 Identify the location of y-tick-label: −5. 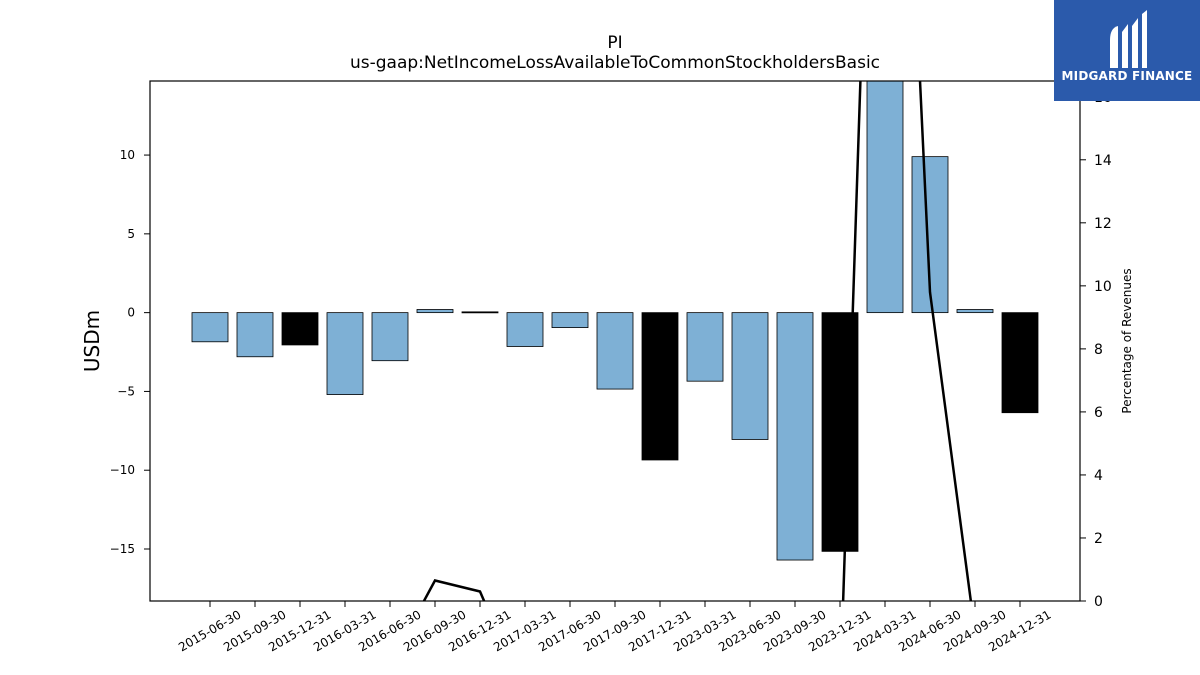
(126, 391).